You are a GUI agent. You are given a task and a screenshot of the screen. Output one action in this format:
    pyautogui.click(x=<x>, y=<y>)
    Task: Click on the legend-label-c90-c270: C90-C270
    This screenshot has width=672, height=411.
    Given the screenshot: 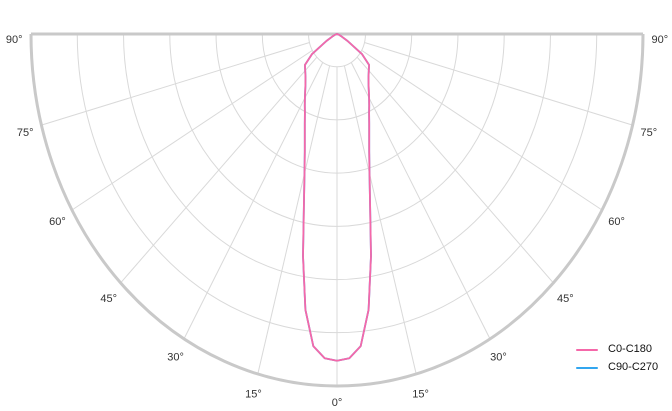 What is the action you would take?
    pyautogui.click(x=633, y=367)
    